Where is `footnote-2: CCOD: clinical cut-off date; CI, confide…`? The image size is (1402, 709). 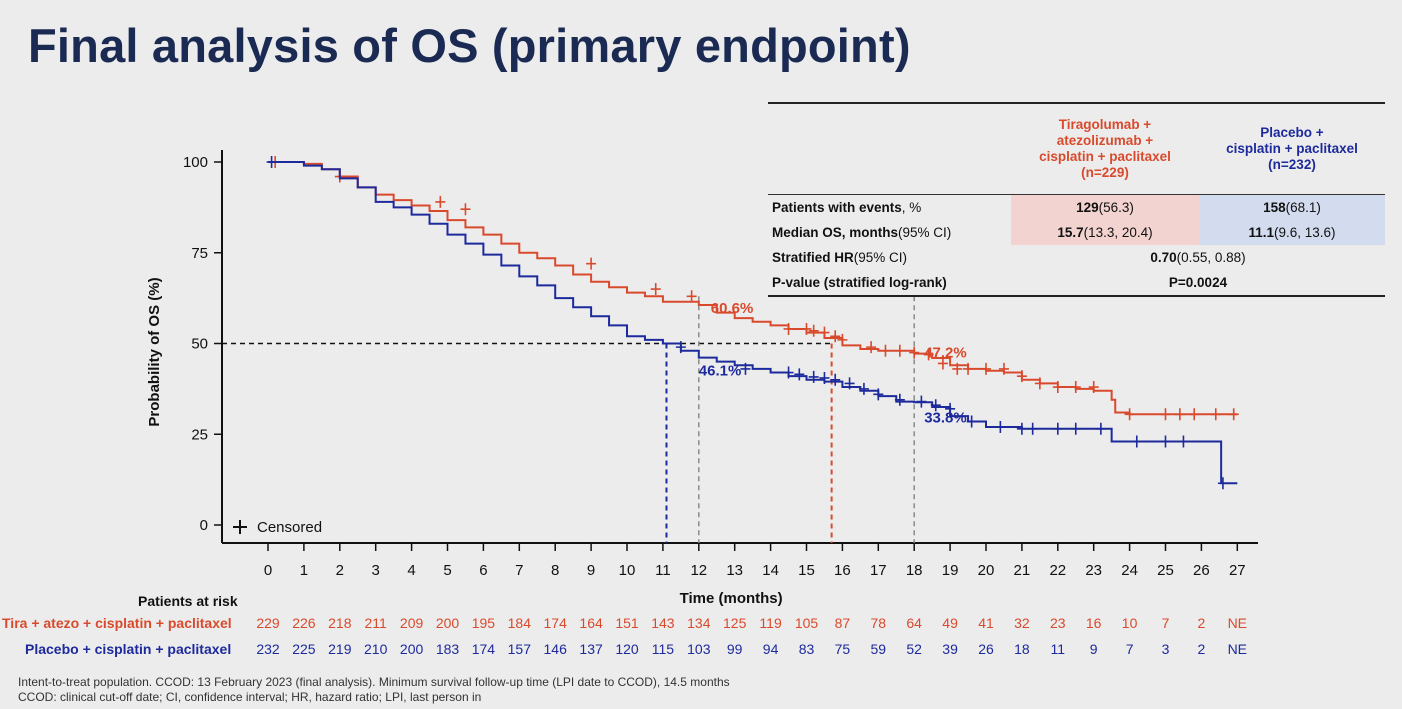
footnote-2: CCOD: clinical cut-off date; CI, confide… is located at coordinates (250, 697).